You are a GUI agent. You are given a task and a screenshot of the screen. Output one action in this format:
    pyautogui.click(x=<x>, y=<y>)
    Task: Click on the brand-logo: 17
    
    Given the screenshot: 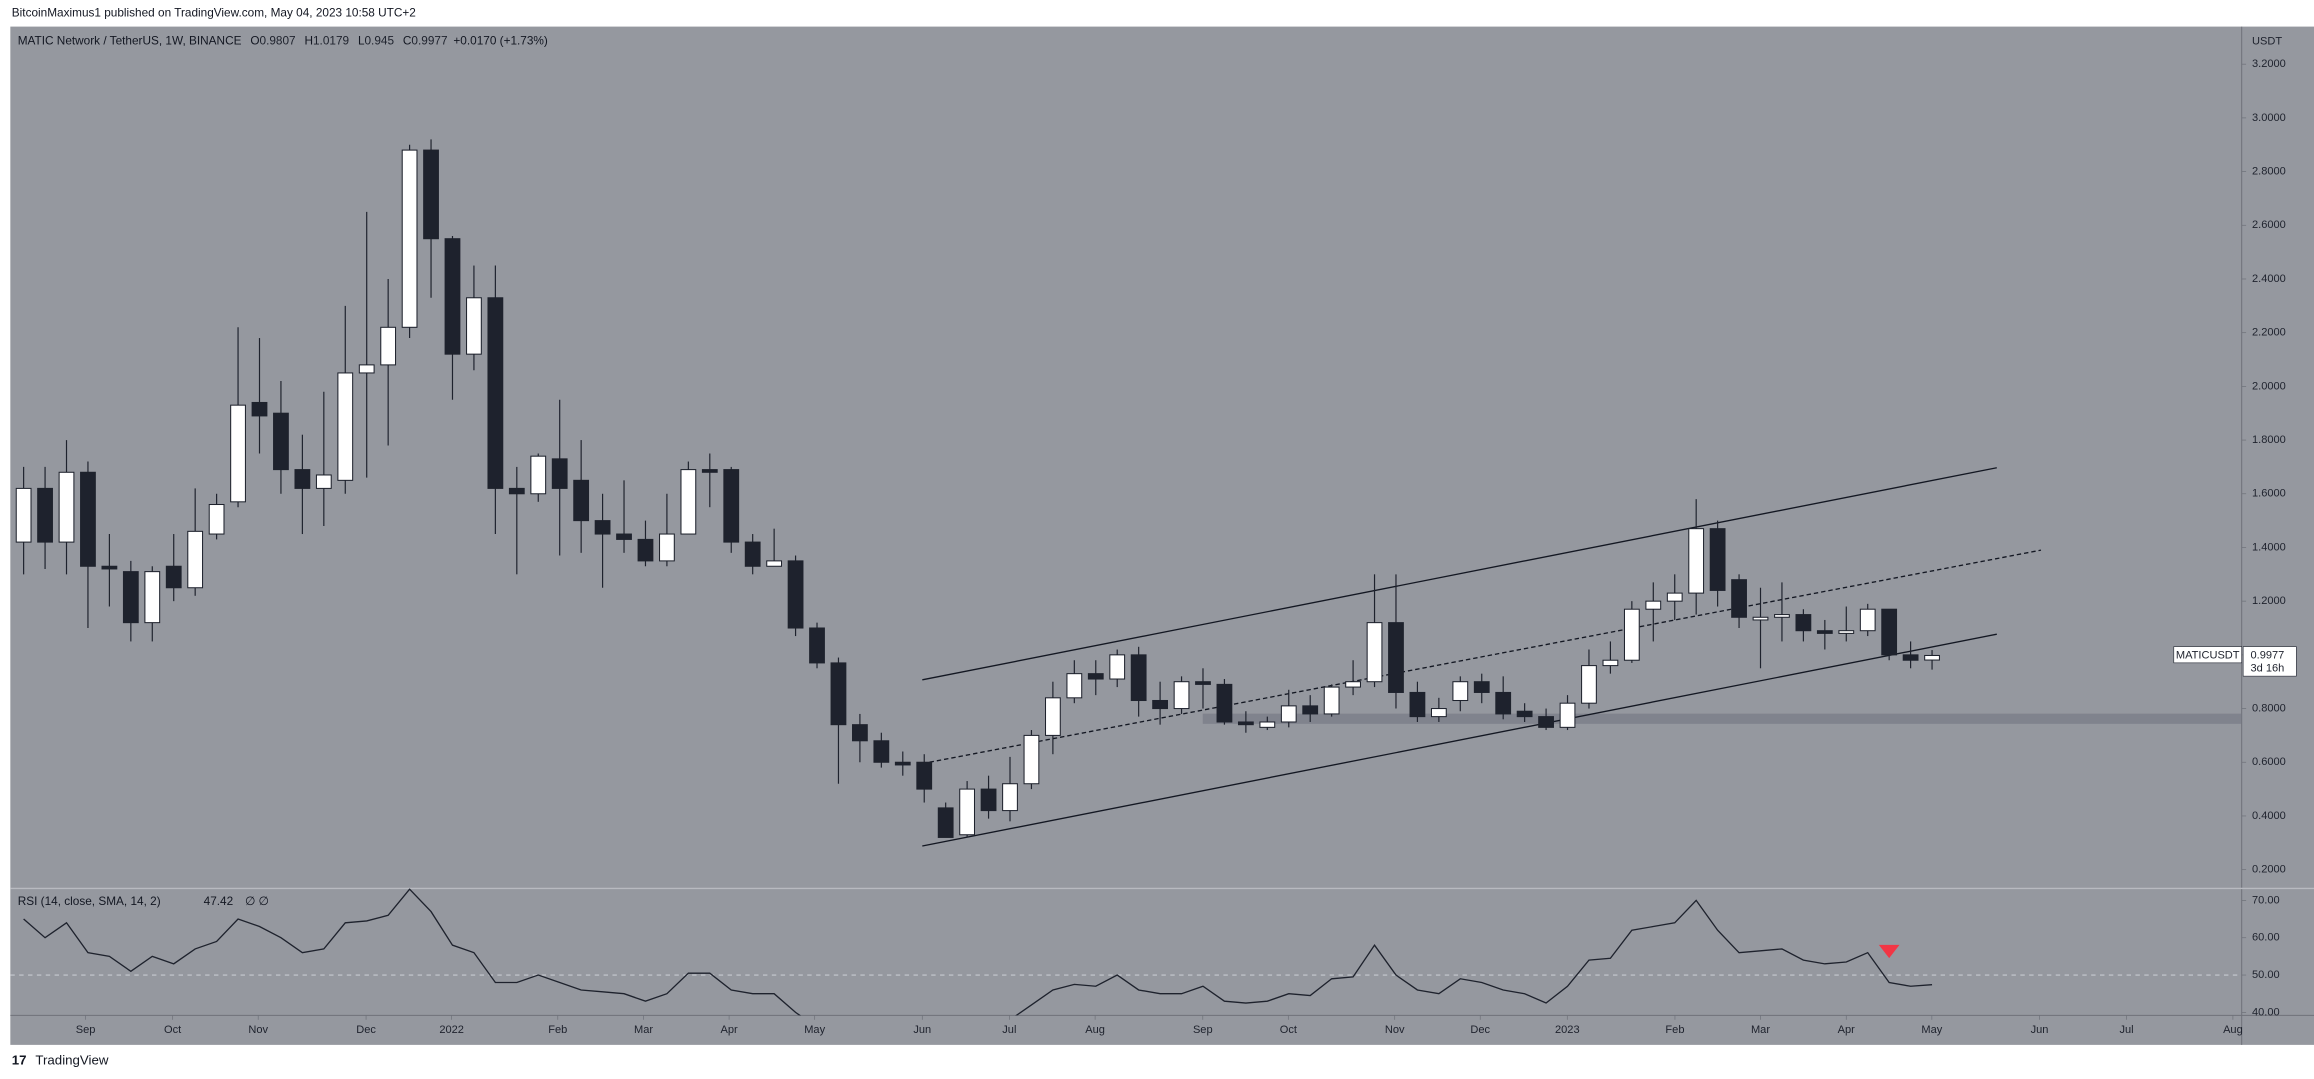 What is the action you would take?
    pyautogui.click(x=19, y=1060)
    